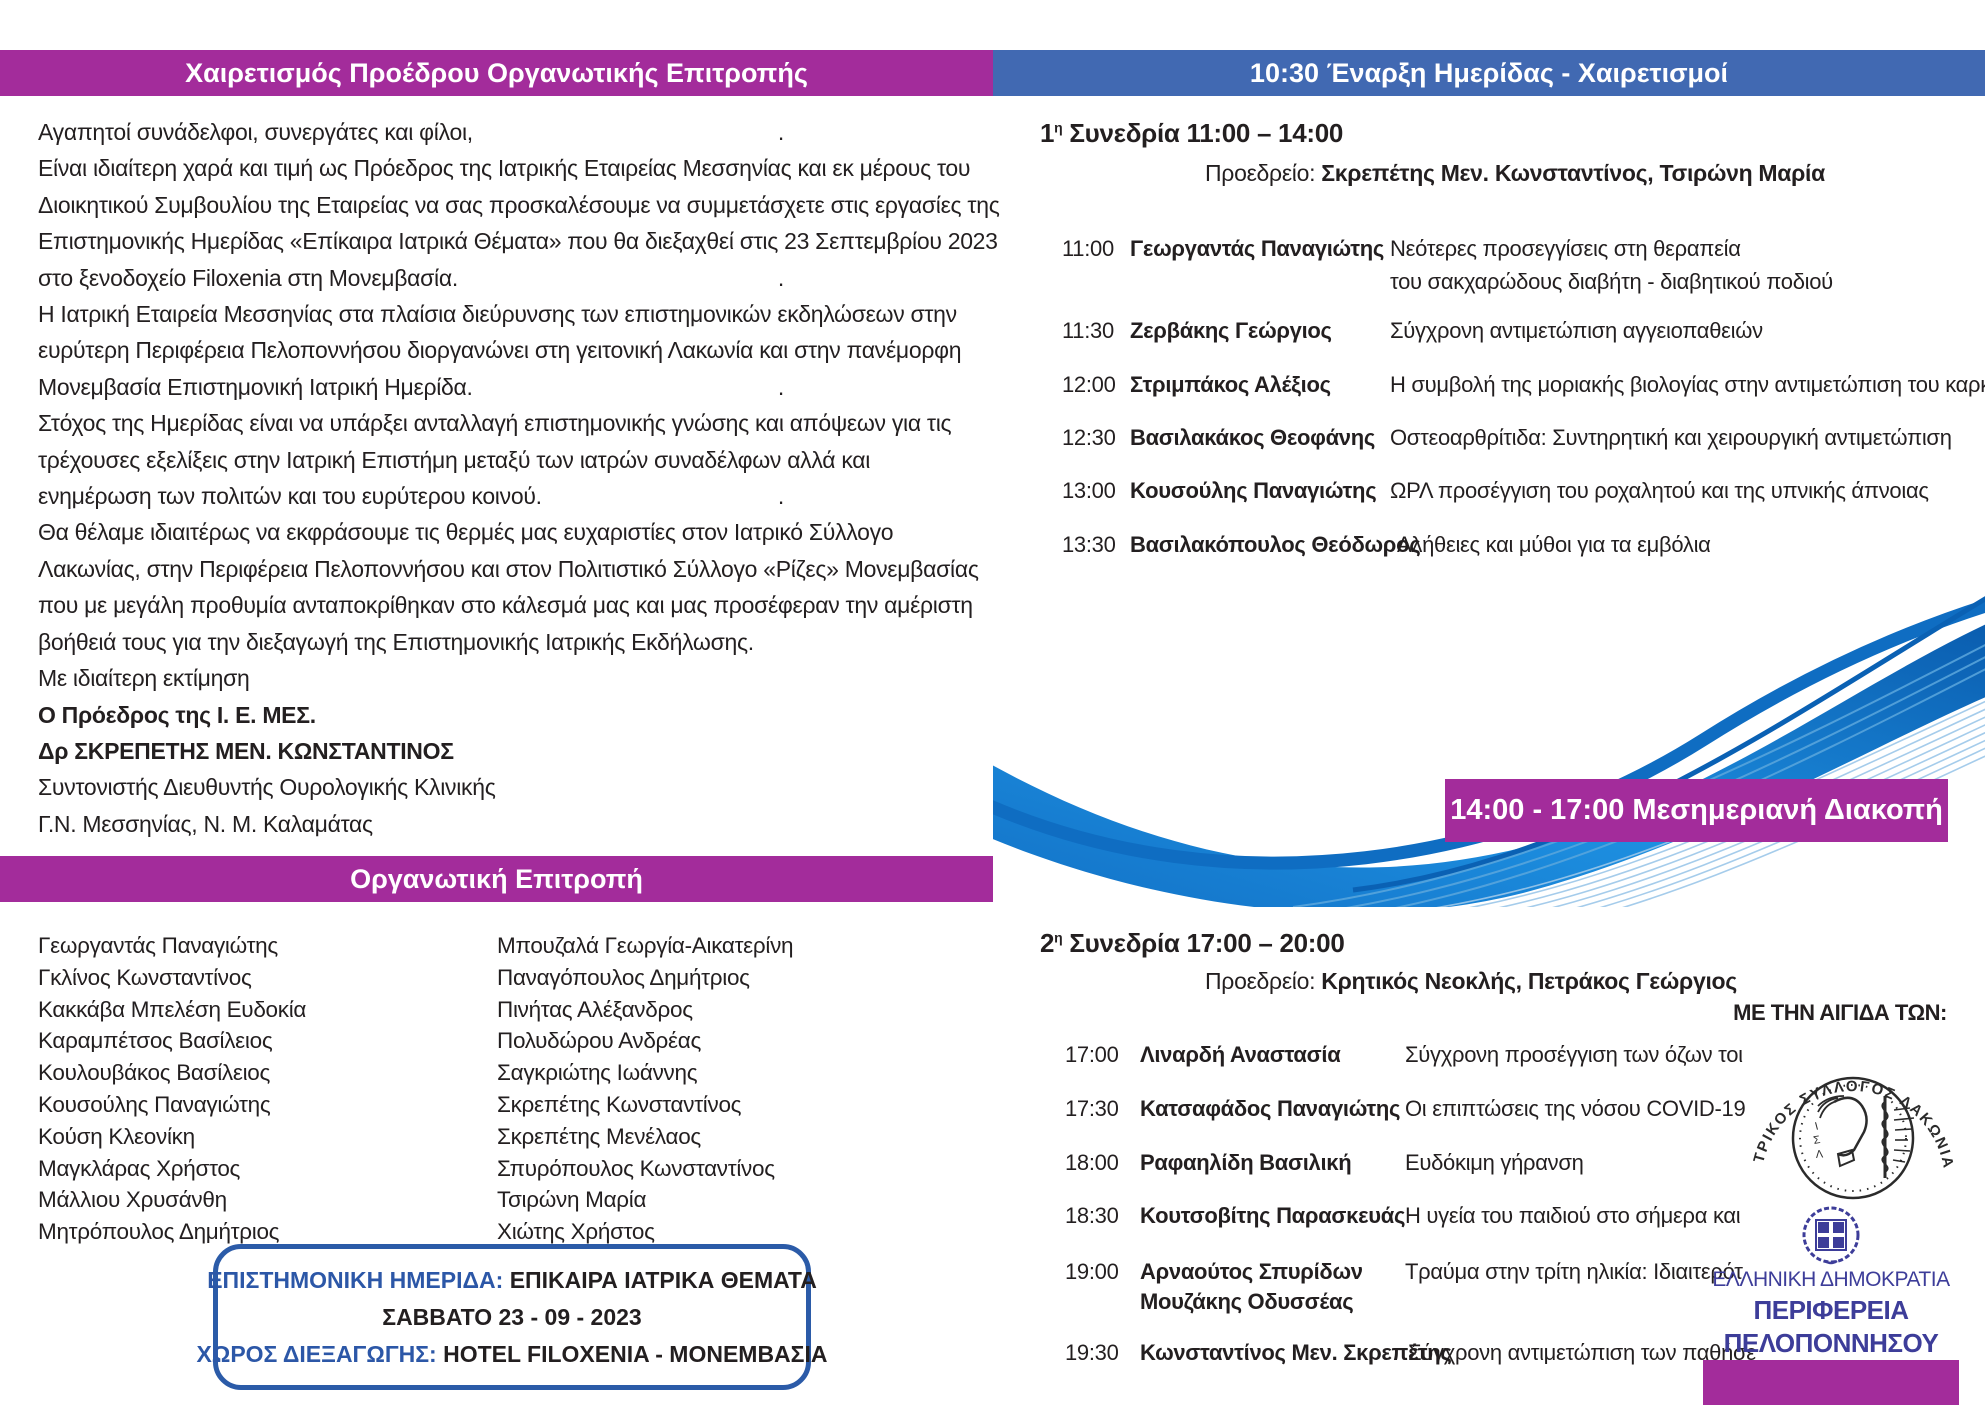 This screenshot has height=1405, width=1985. What do you see at coordinates (1089, 384) in the screenshot?
I see `talk-time: 12:00` at bounding box center [1089, 384].